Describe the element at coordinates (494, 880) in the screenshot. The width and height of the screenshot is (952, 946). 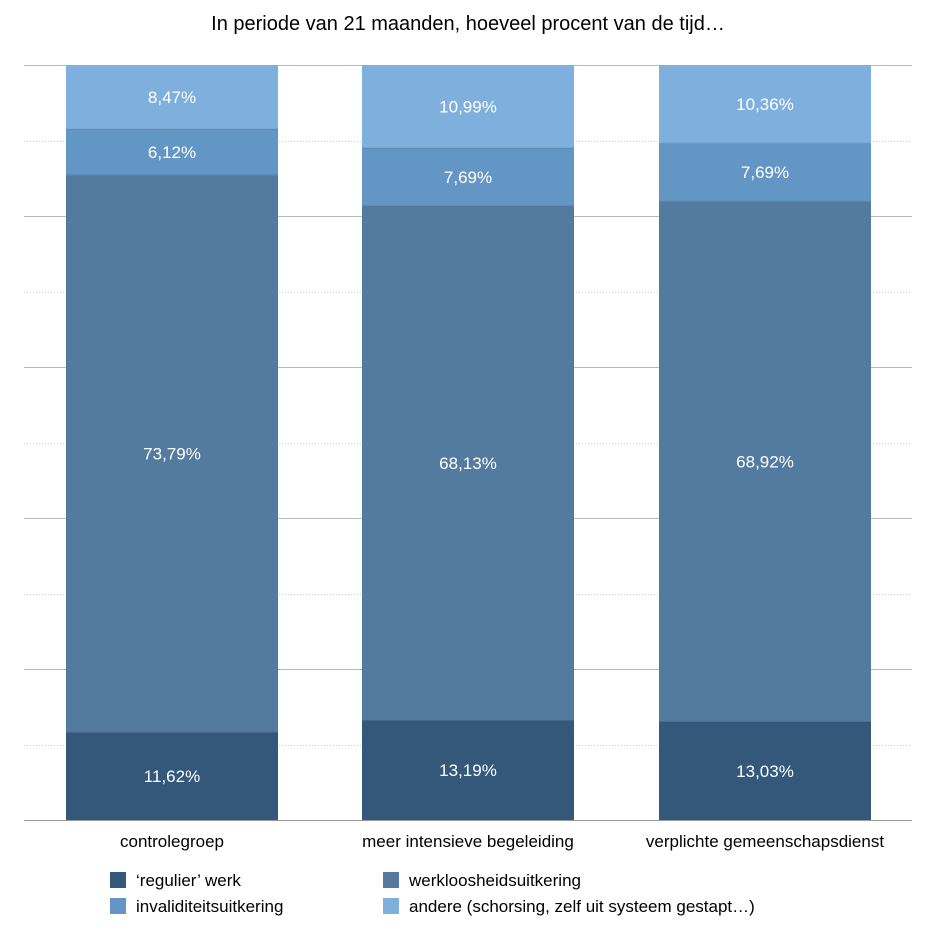
I see `legend-label: werkloosheidsuitkering` at that location.